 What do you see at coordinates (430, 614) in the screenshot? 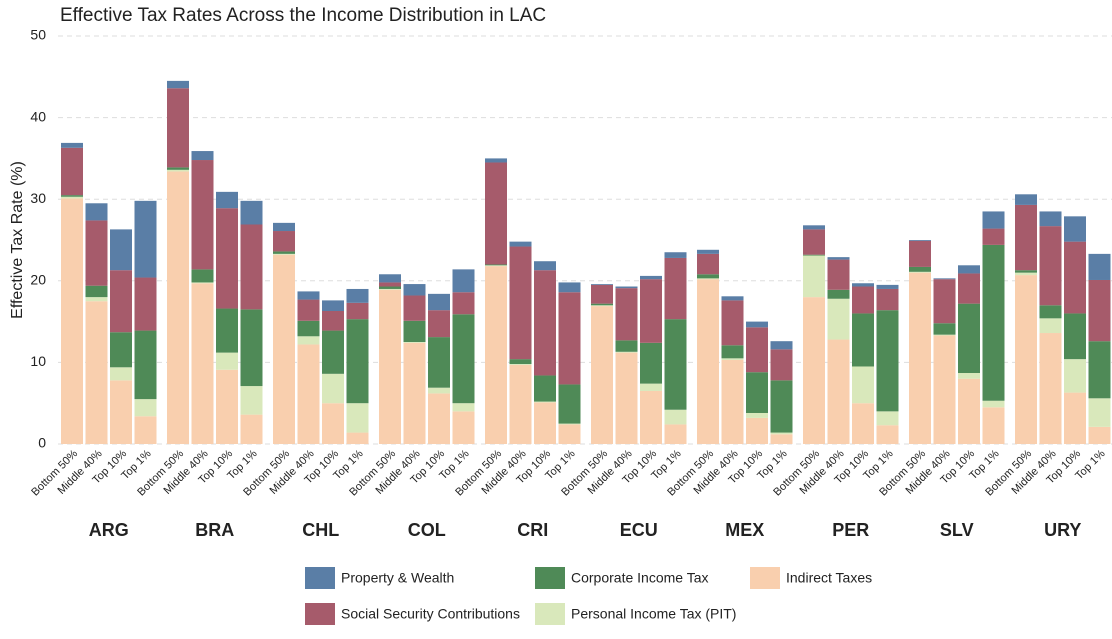
I see `legend-label: Social Security Contributions` at bounding box center [430, 614].